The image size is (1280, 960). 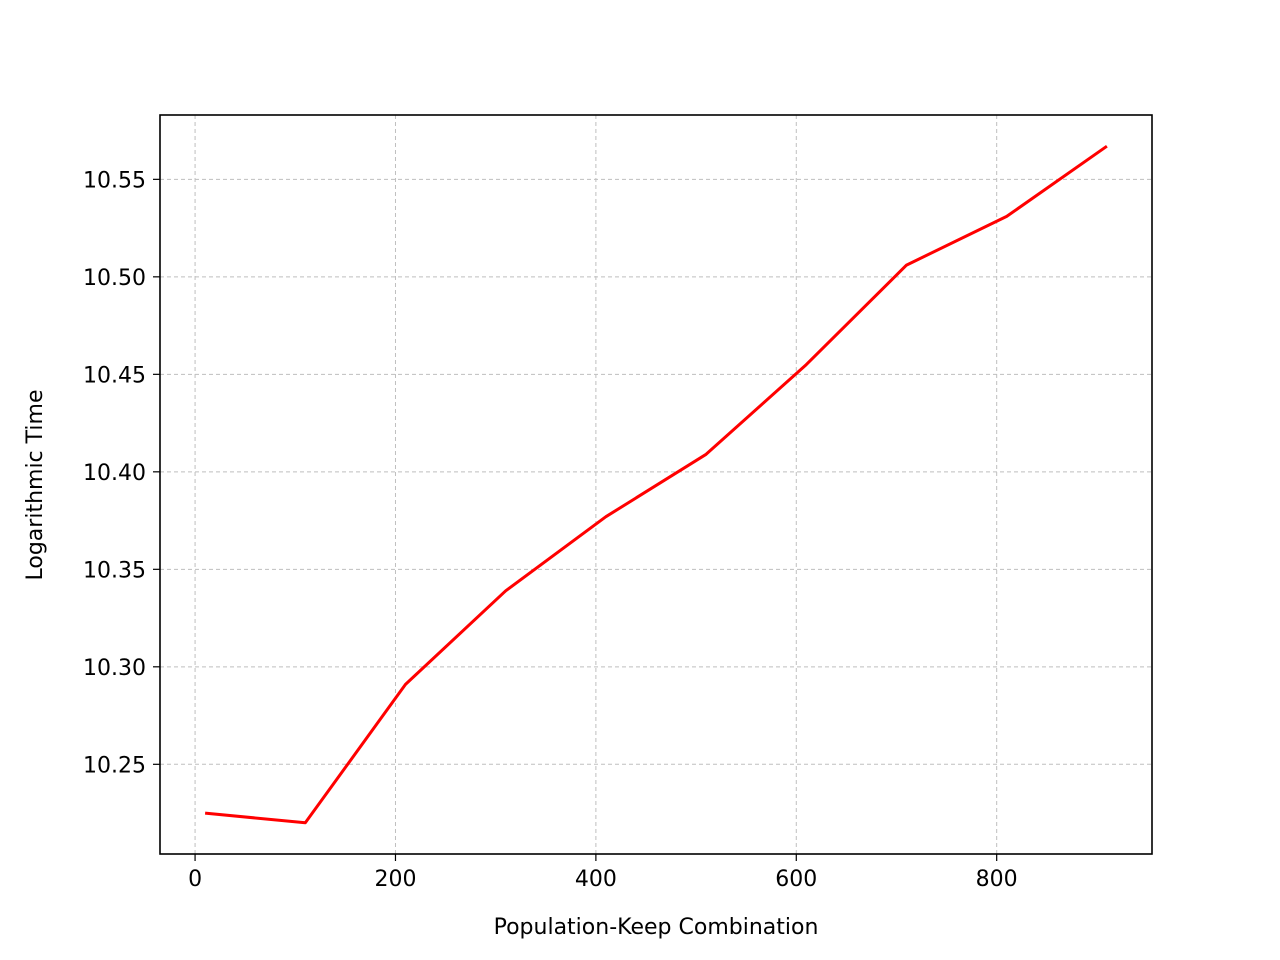 I want to click on y-axis-title: Logarithmic Time, so click(x=35, y=485).